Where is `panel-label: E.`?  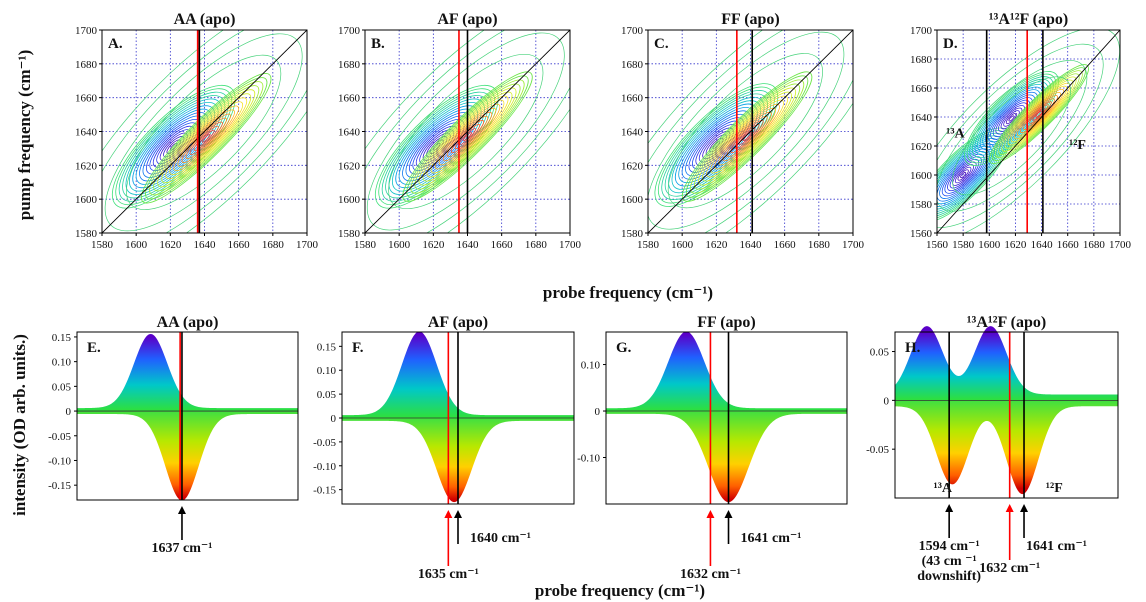 panel-label: E. is located at coordinates (94, 348).